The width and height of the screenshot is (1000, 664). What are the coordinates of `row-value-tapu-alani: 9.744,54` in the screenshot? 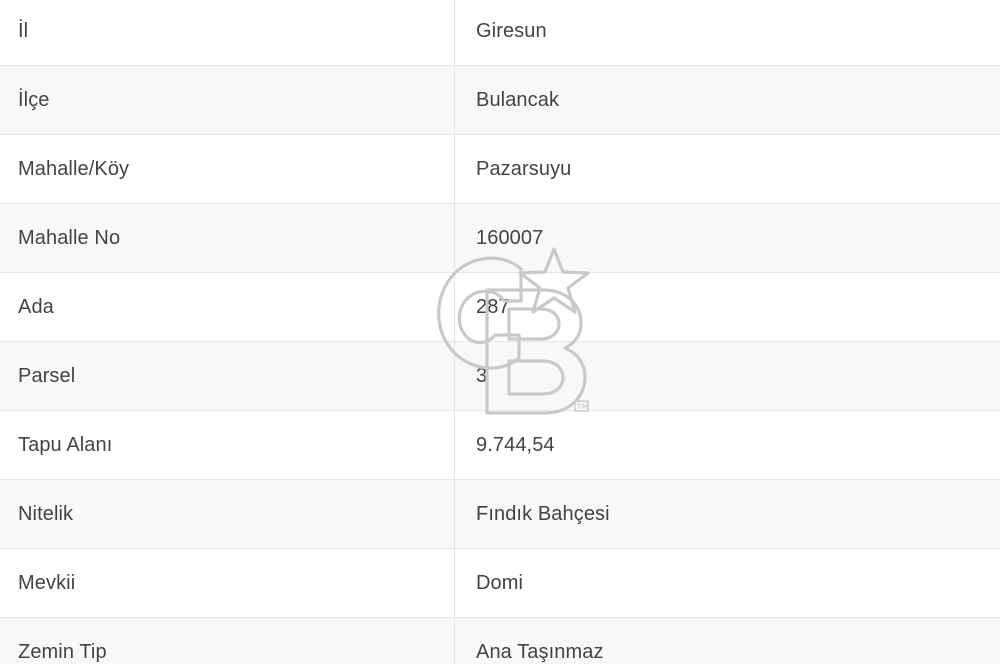 It's located at (727, 445).